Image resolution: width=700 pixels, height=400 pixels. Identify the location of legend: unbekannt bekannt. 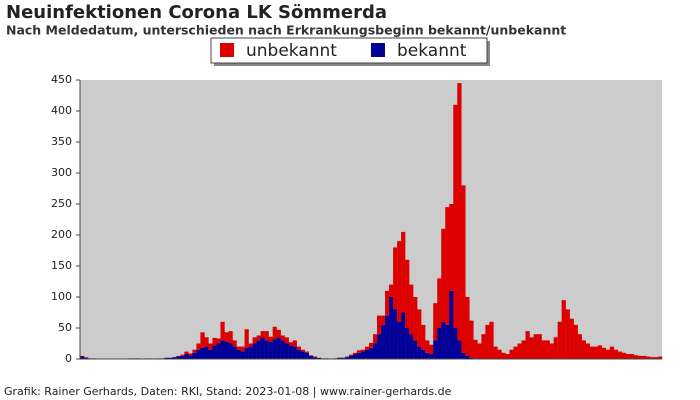
(350, 51).